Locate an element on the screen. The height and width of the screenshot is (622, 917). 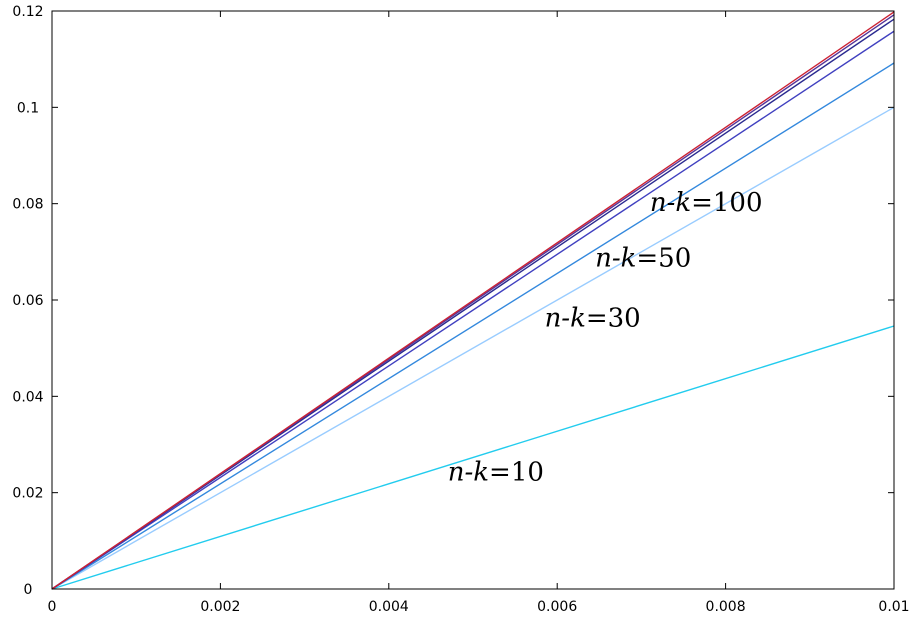
series-annotation: n-k=30 is located at coordinates (593, 318).